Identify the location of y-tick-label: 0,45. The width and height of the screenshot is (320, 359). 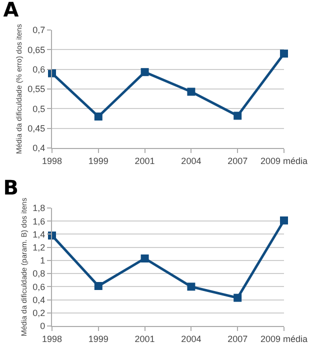
(37, 128).